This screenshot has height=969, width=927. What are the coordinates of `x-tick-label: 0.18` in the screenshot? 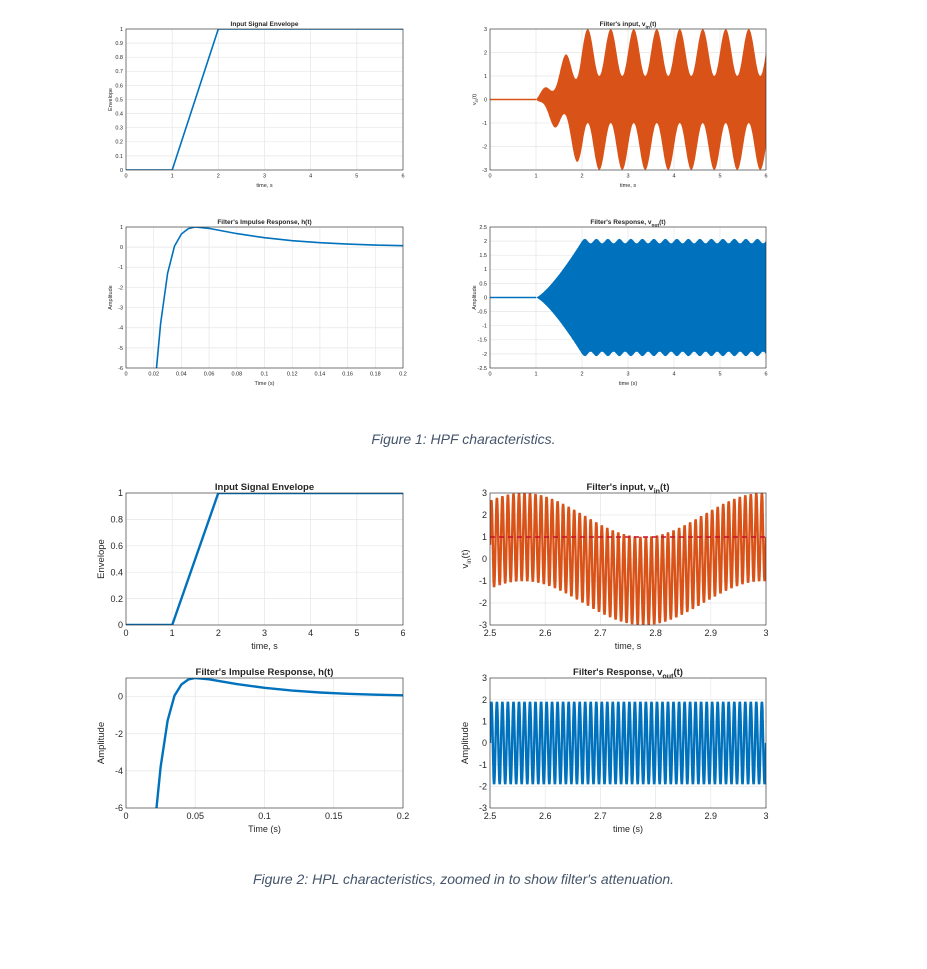 It's located at (375, 375).